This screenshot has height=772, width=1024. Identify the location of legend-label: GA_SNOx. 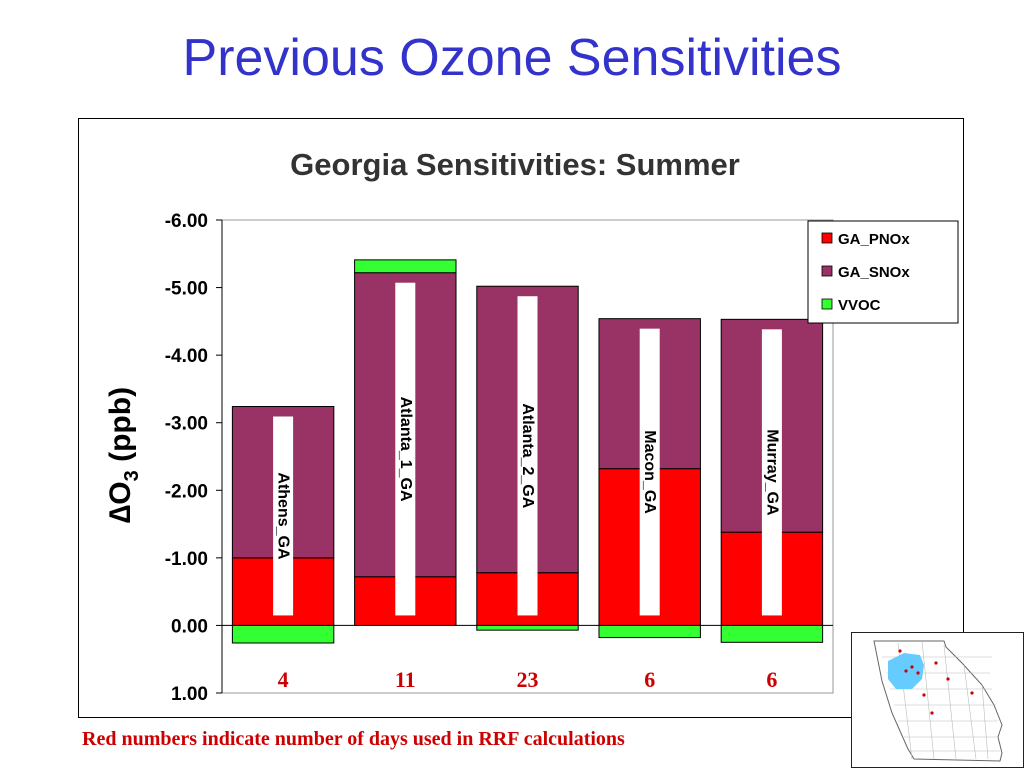
(874, 272).